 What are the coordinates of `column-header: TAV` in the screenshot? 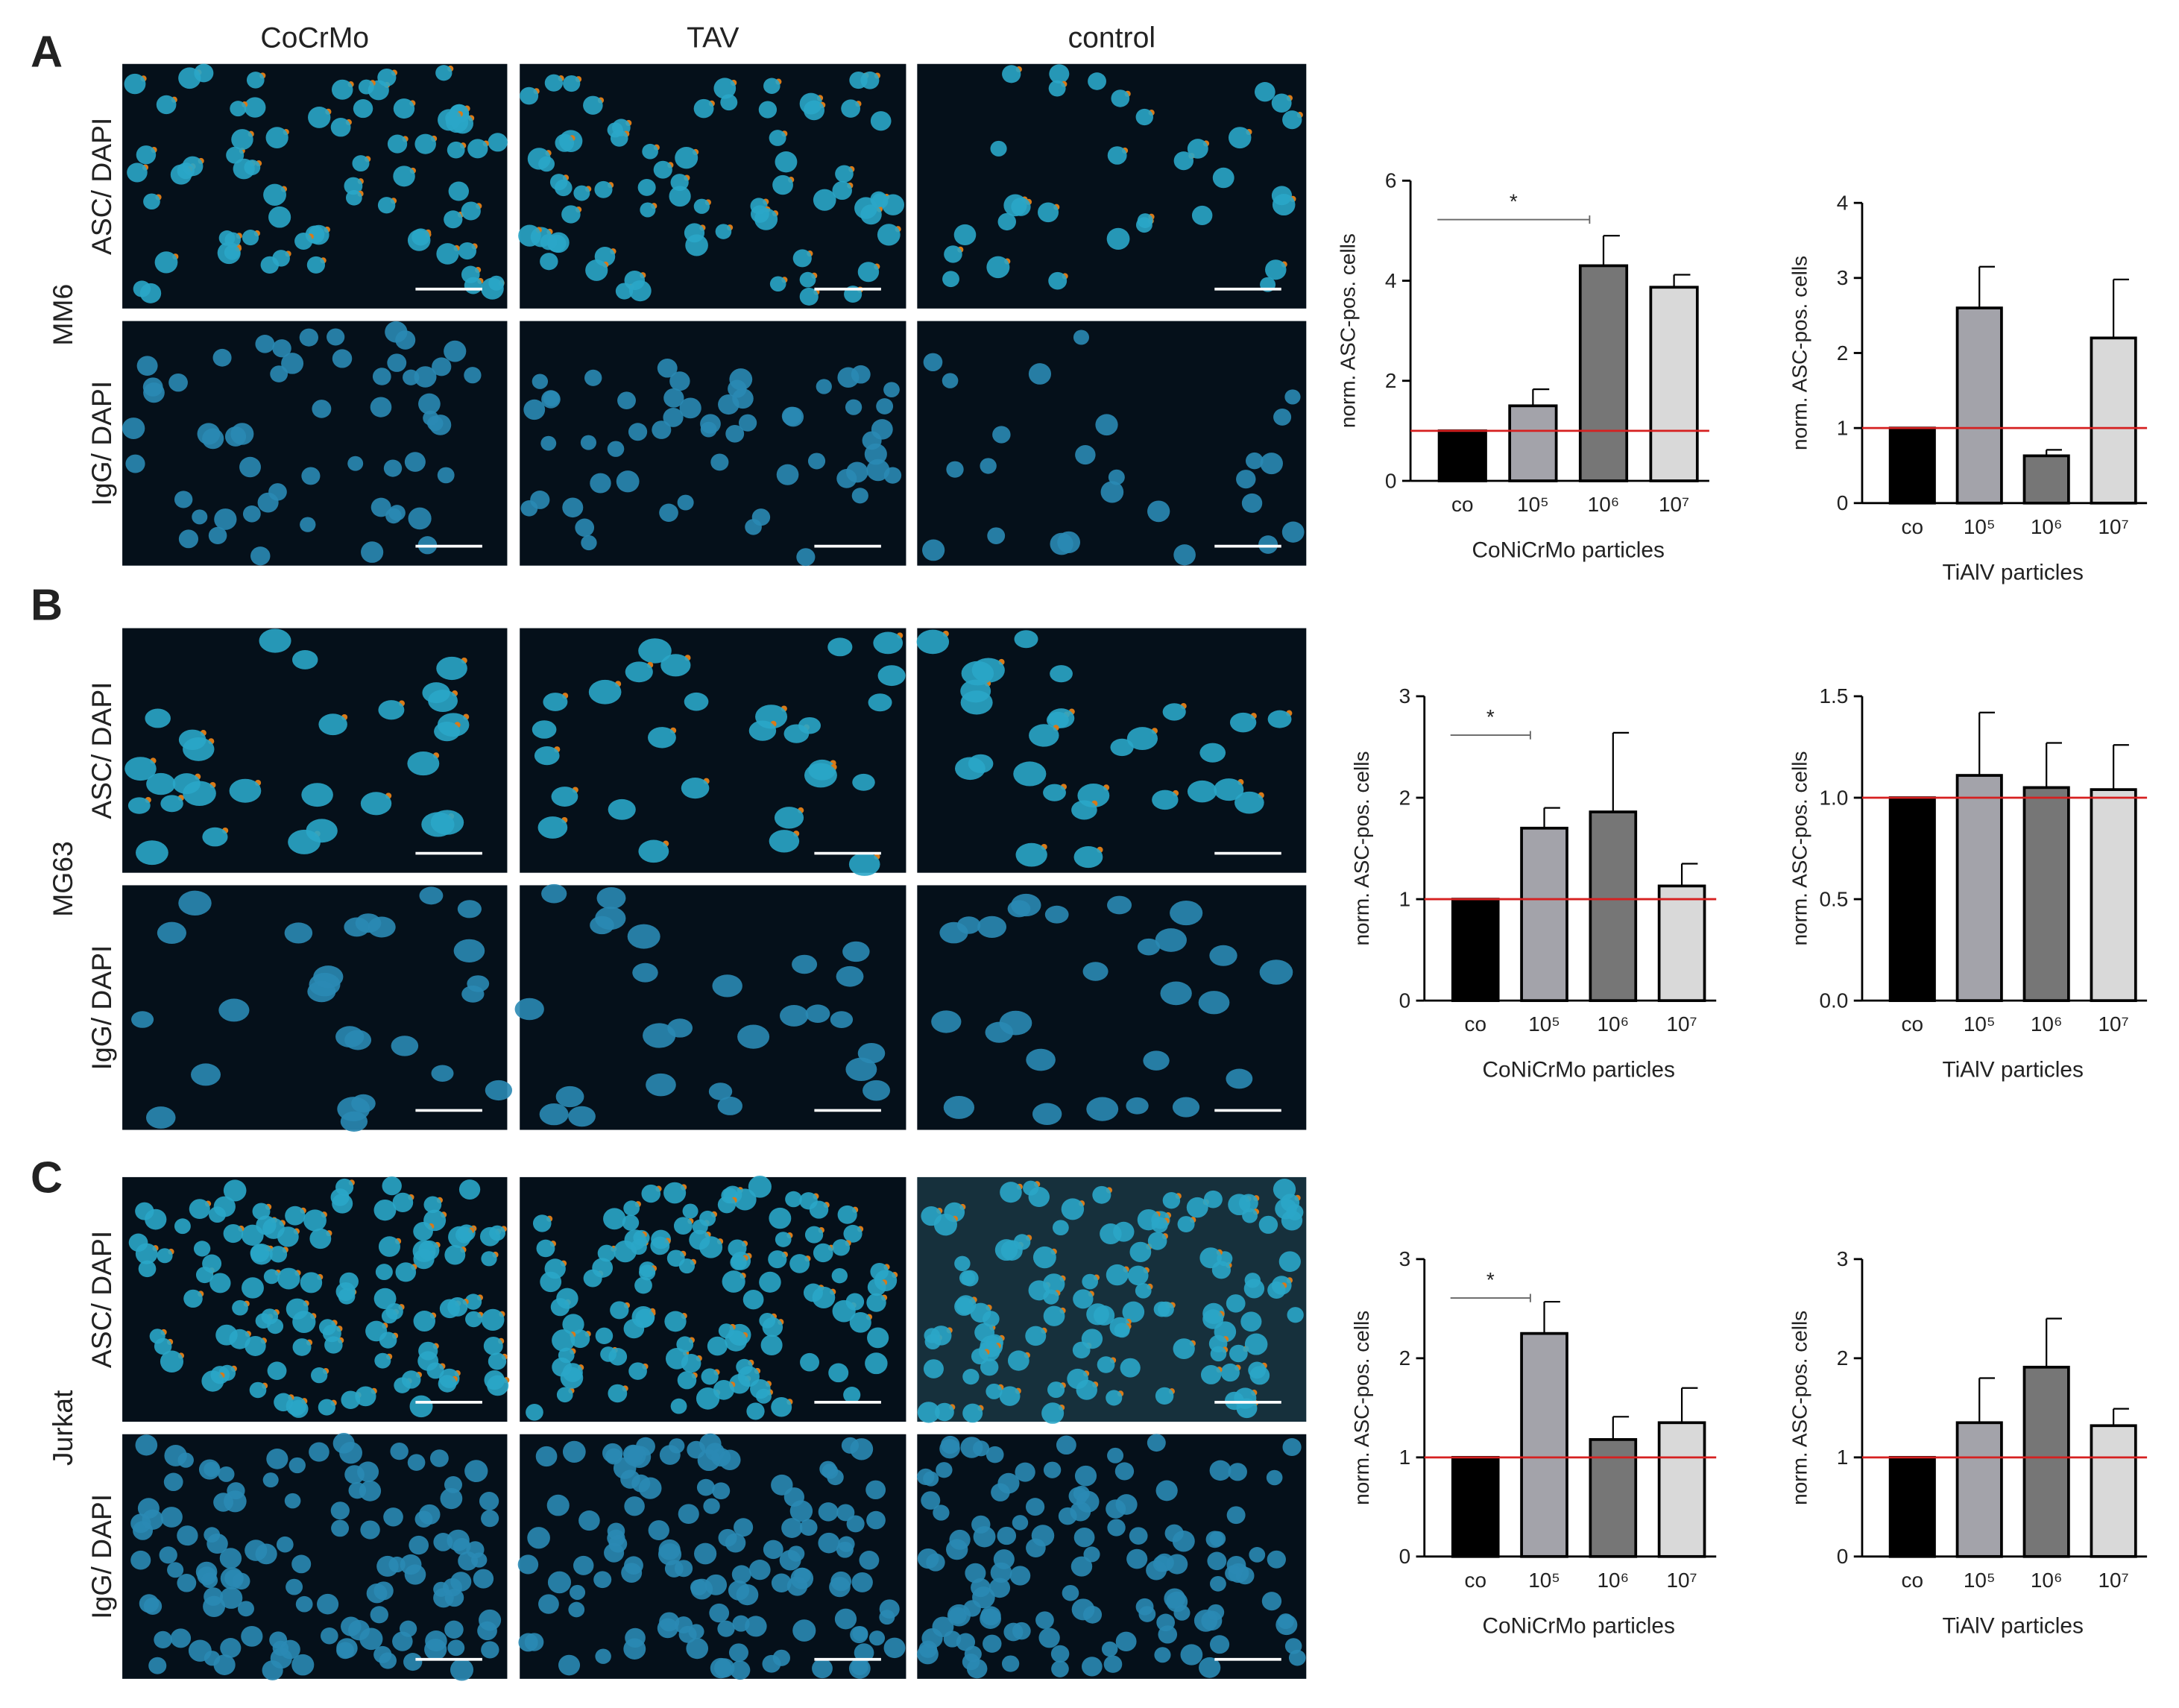 It's located at (713, 38).